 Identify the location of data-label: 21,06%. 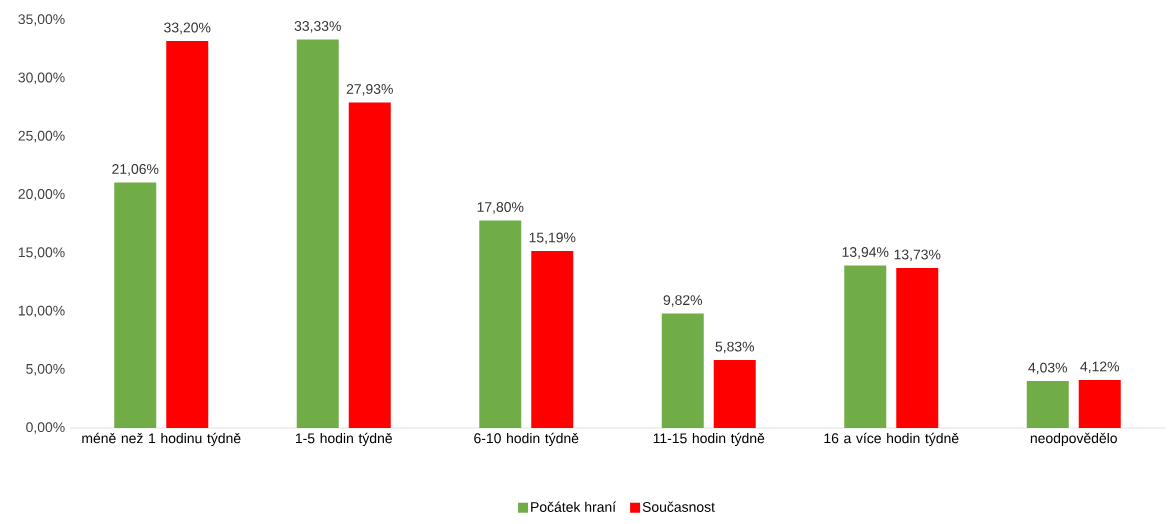
(135, 170).